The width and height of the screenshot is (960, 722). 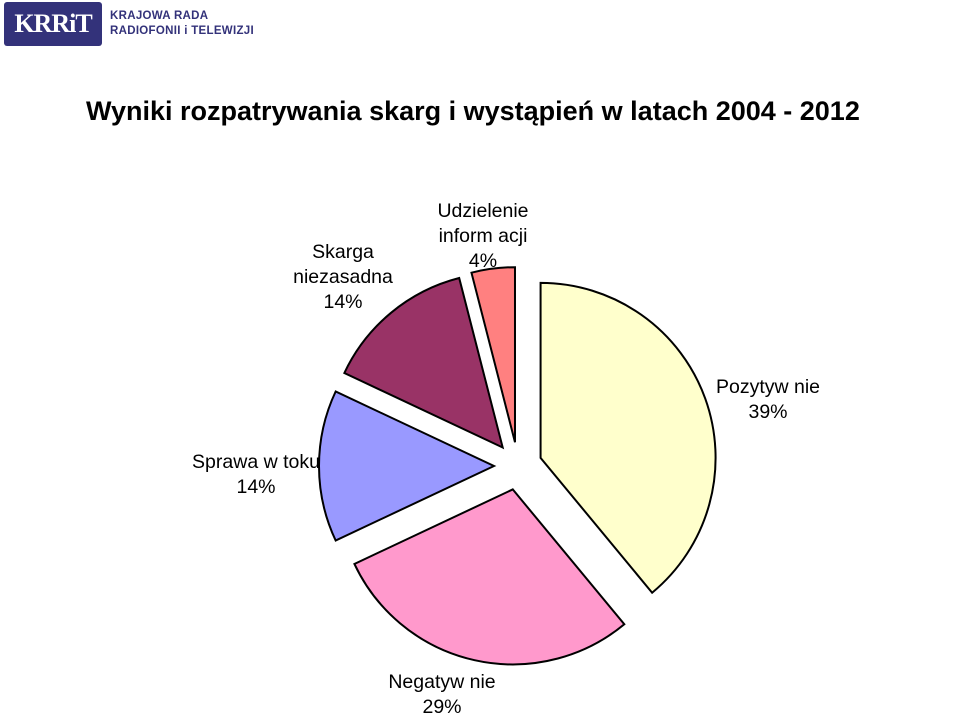 I want to click on slice-label-text: niezasadna, so click(x=343, y=277).